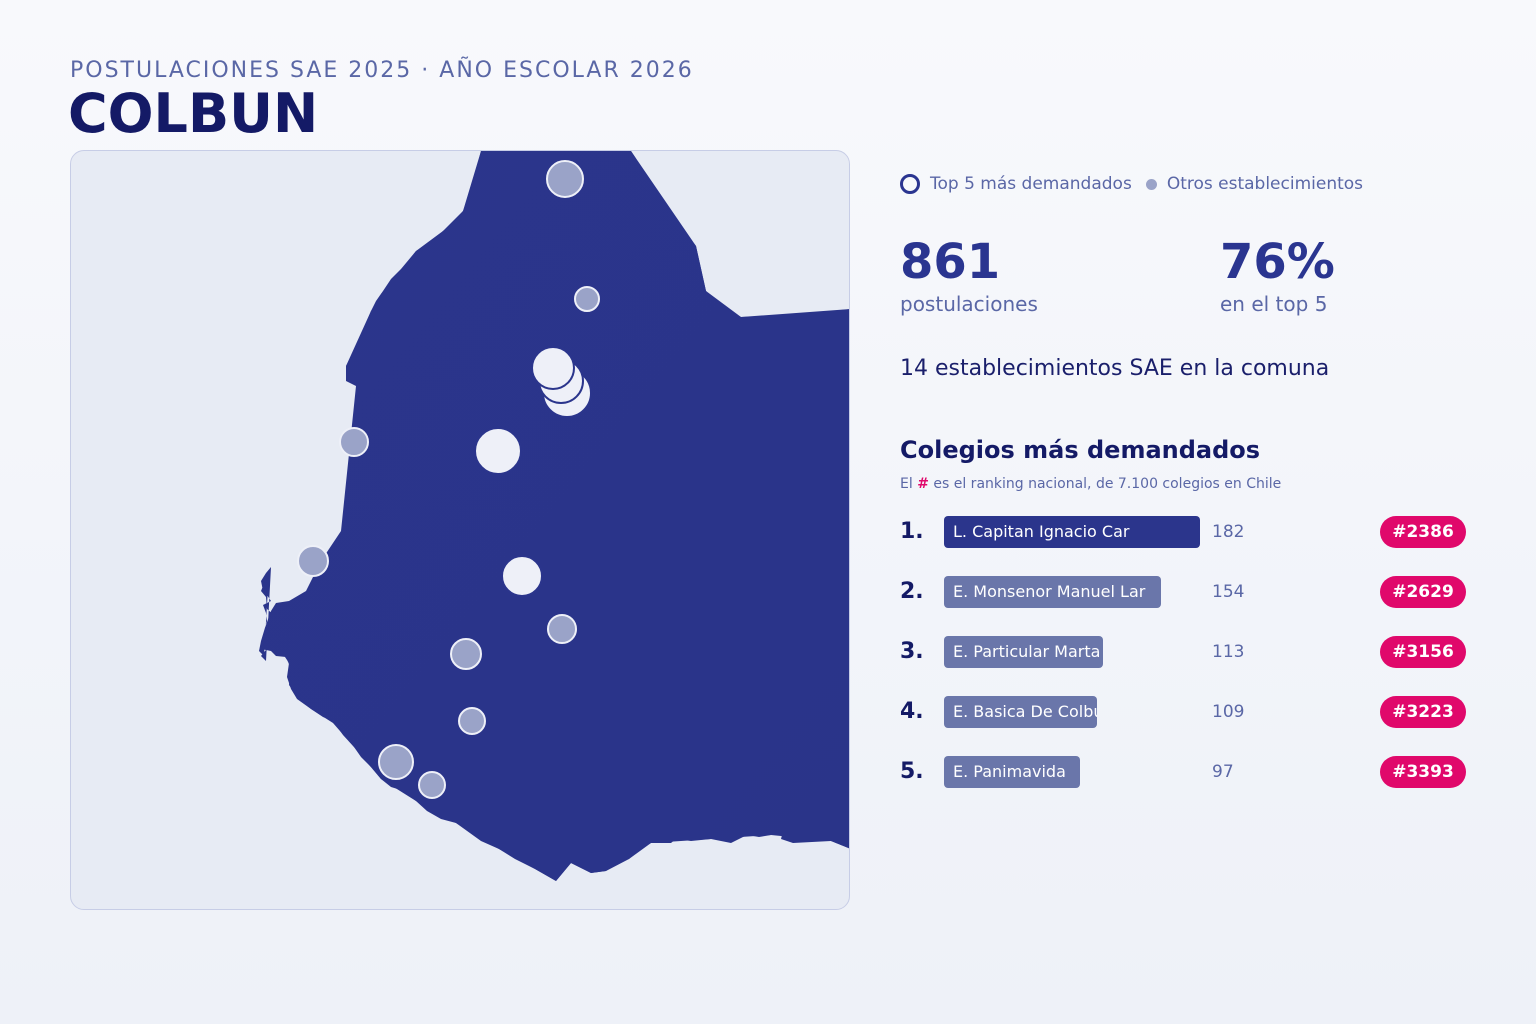  Describe the element at coordinates (1185, 592) in the screenshot. I see `ranking-row: 2. E. Monsenor Manuel Lar 154 #2629` at that location.